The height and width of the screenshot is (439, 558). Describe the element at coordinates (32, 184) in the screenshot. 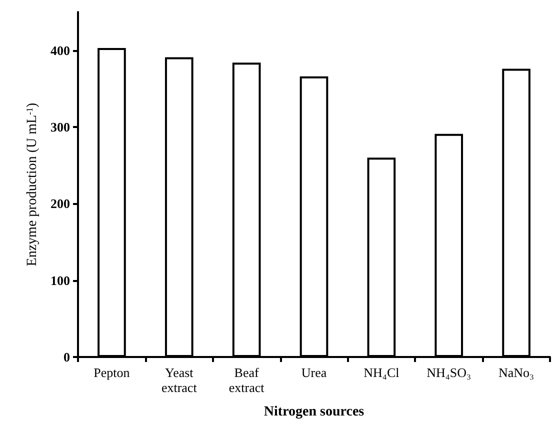

I see `y-axis-title: Enzyme production (U mL-1)` at that location.